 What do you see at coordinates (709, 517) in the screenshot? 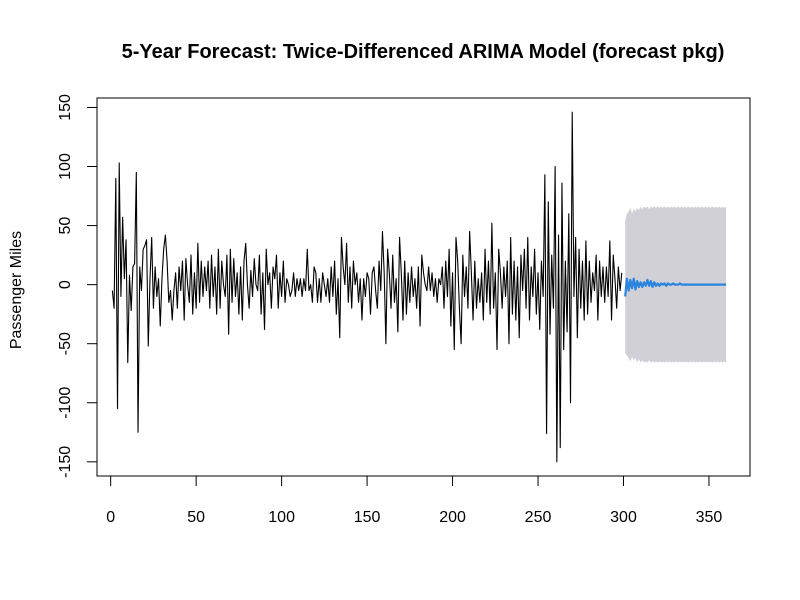
I see `x-tick-label: 350` at bounding box center [709, 517].